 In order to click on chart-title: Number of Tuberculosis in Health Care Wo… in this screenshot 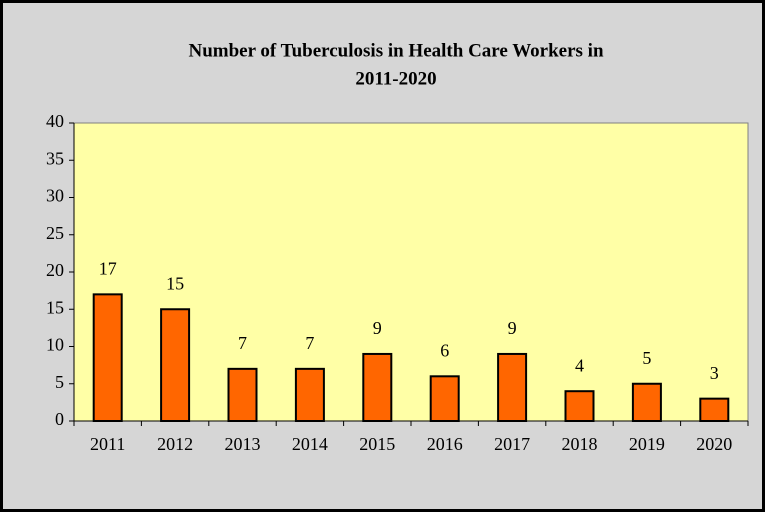, I will do `click(395, 50)`.